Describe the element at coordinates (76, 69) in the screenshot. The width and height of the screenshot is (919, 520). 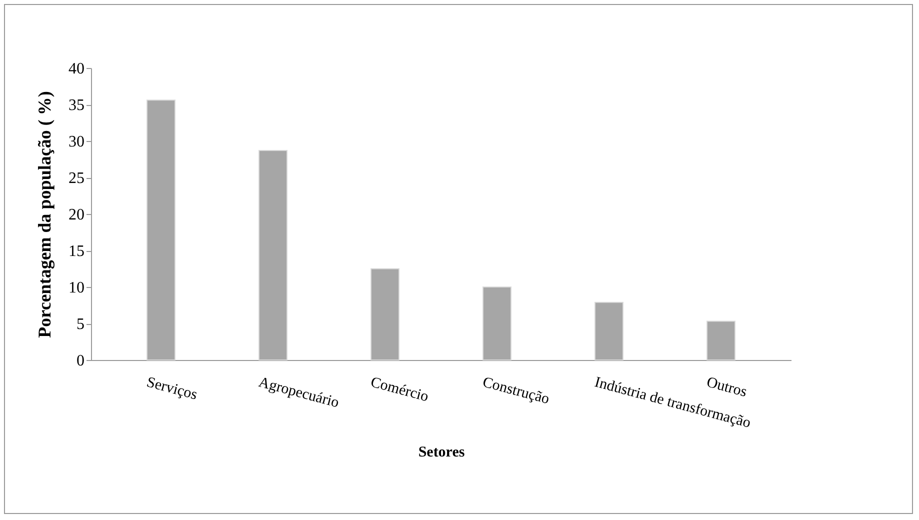
I see `y-tick-label: 40` at that location.